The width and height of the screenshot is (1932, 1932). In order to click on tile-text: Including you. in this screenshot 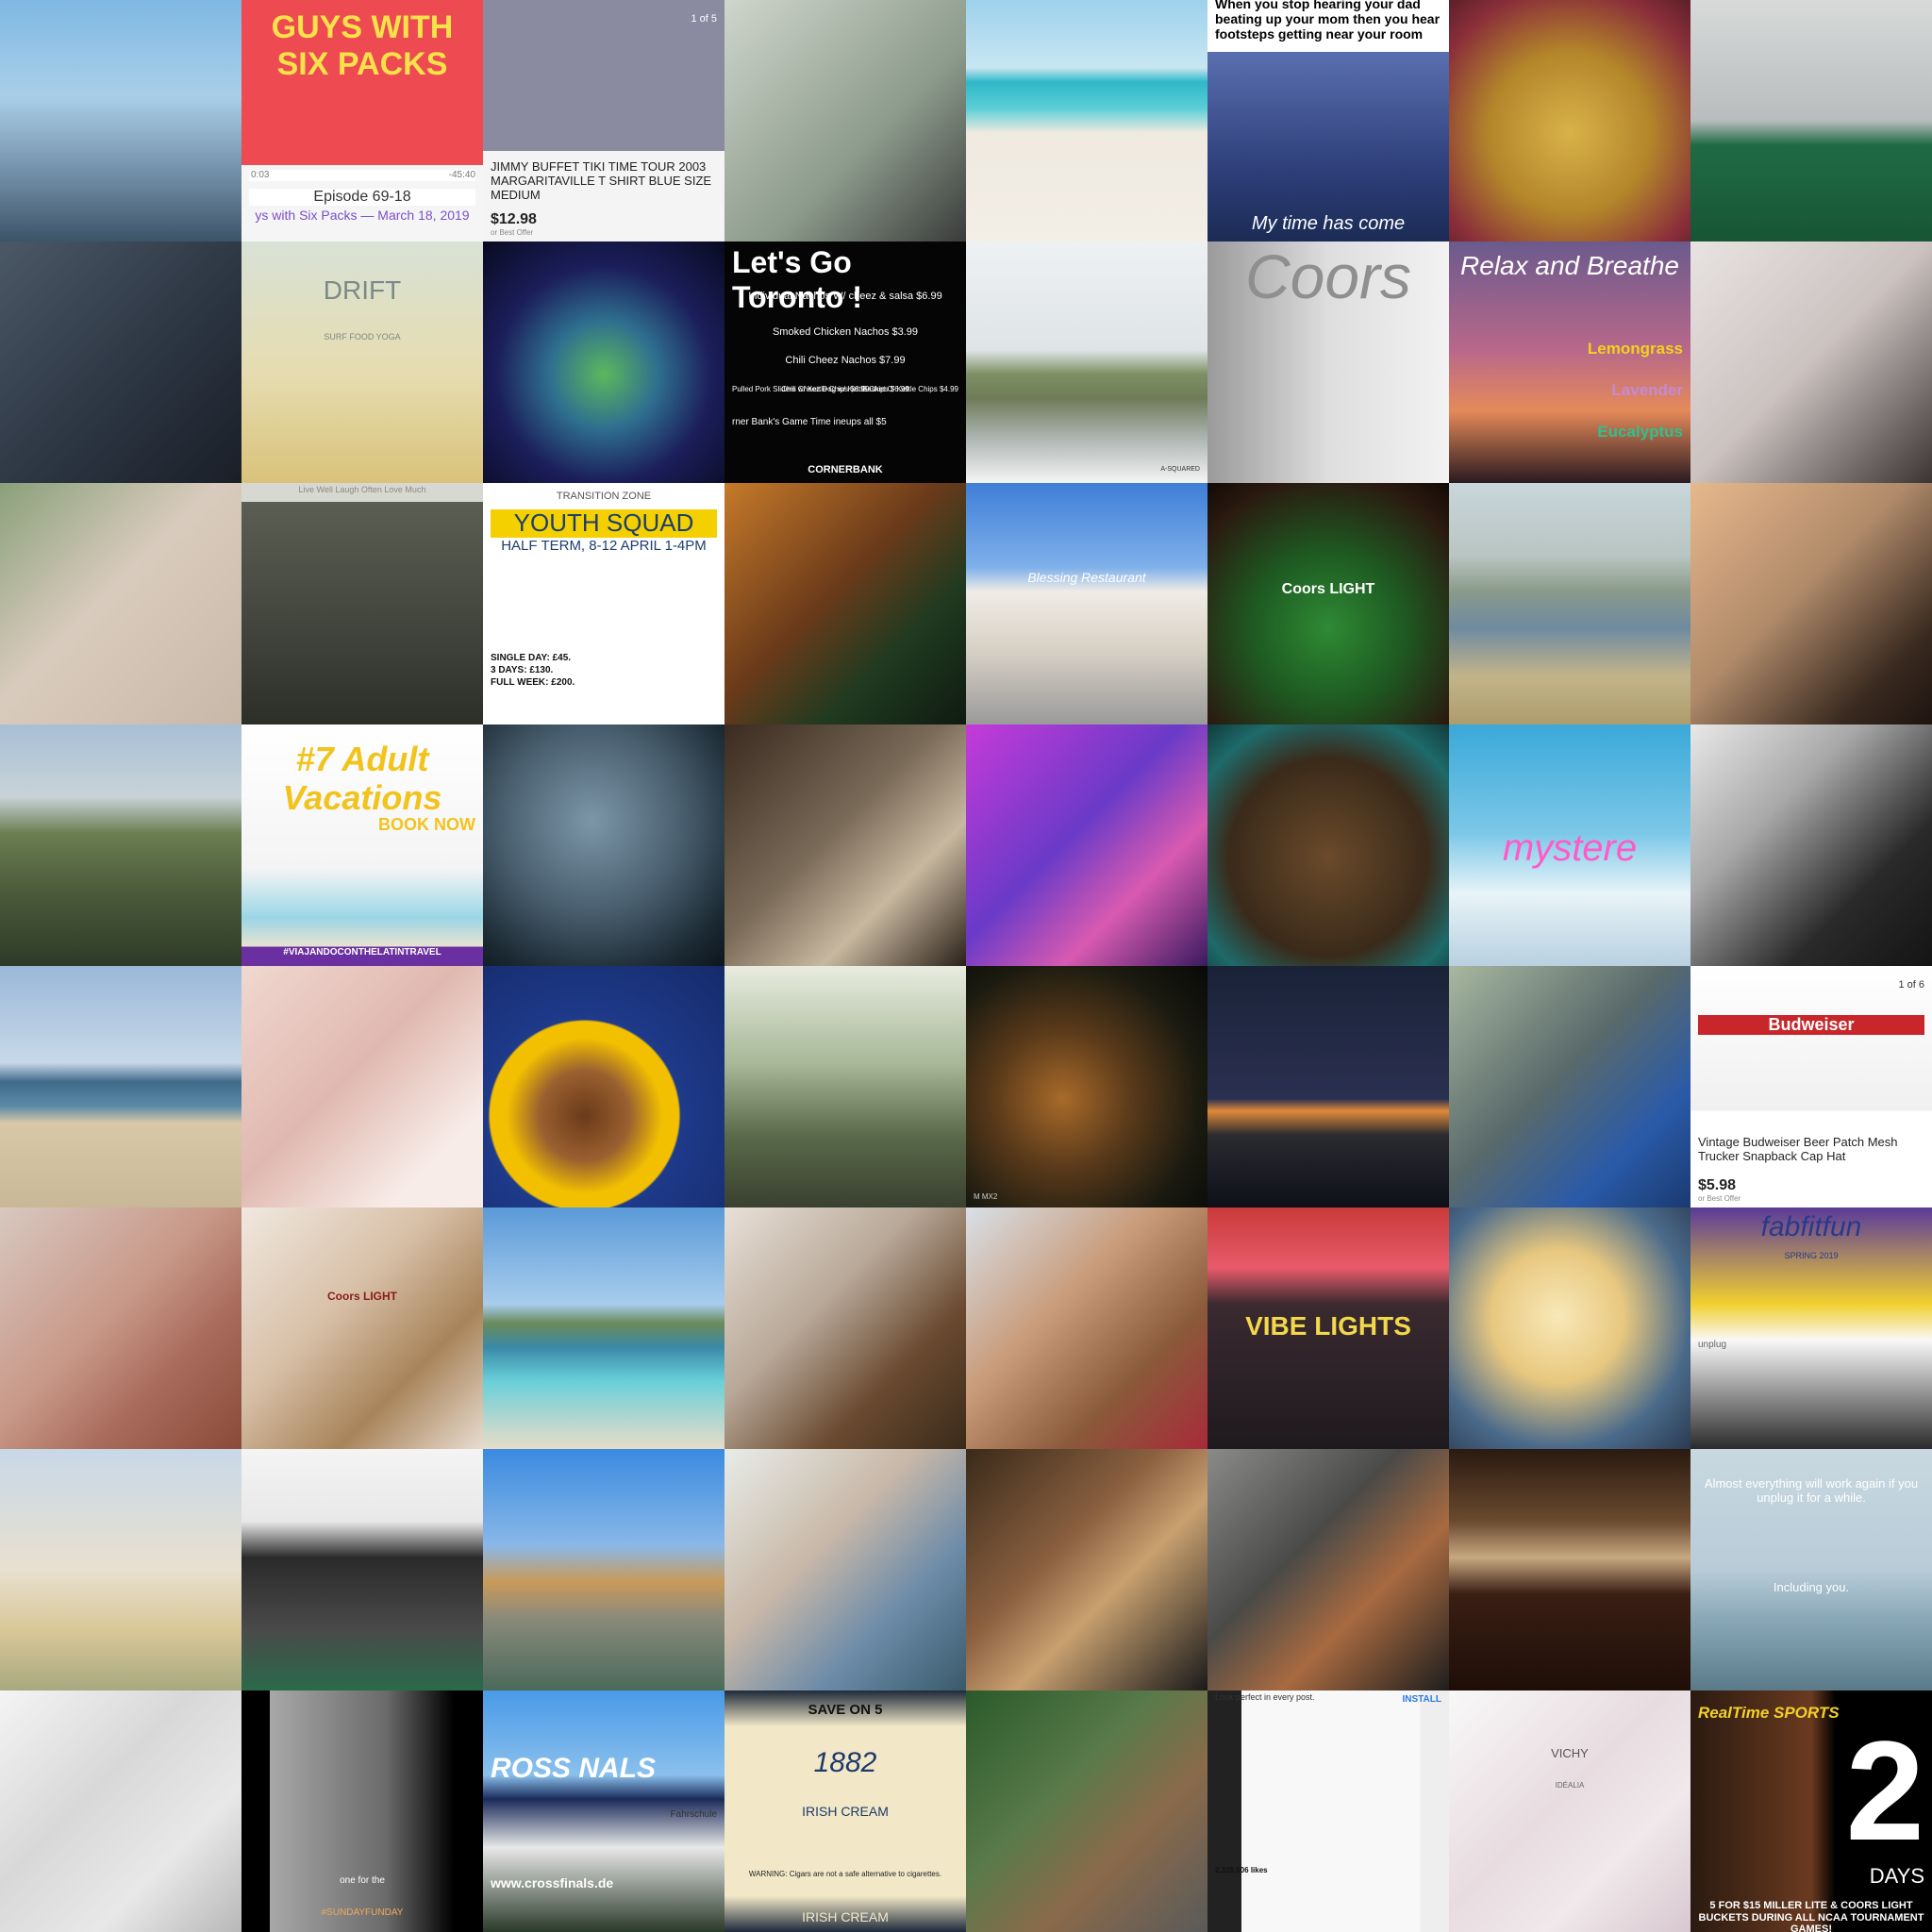, I will do `click(1812, 1587)`.